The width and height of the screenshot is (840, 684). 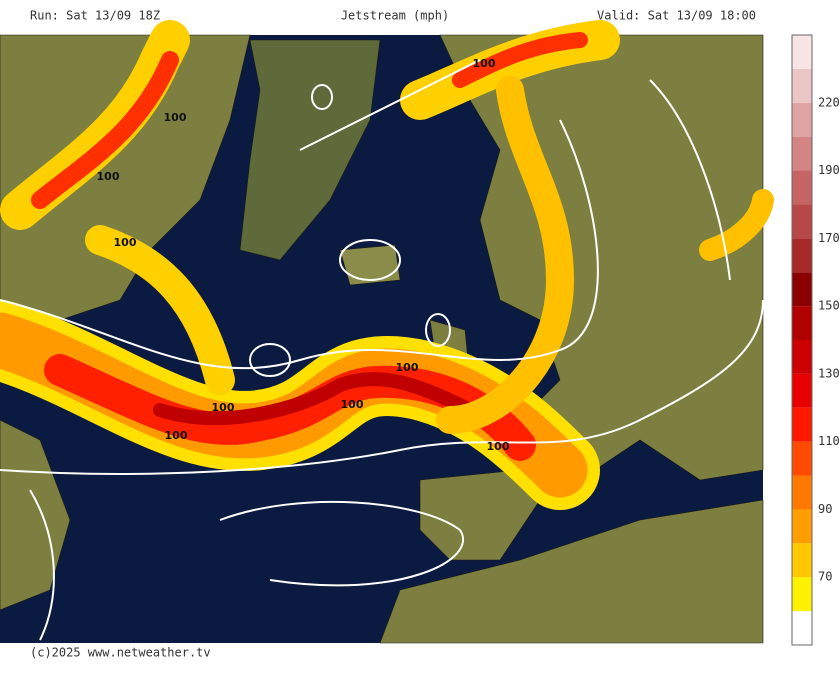 What do you see at coordinates (825, 509) in the screenshot?
I see `colorbar-label: 90` at bounding box center [825, 509].